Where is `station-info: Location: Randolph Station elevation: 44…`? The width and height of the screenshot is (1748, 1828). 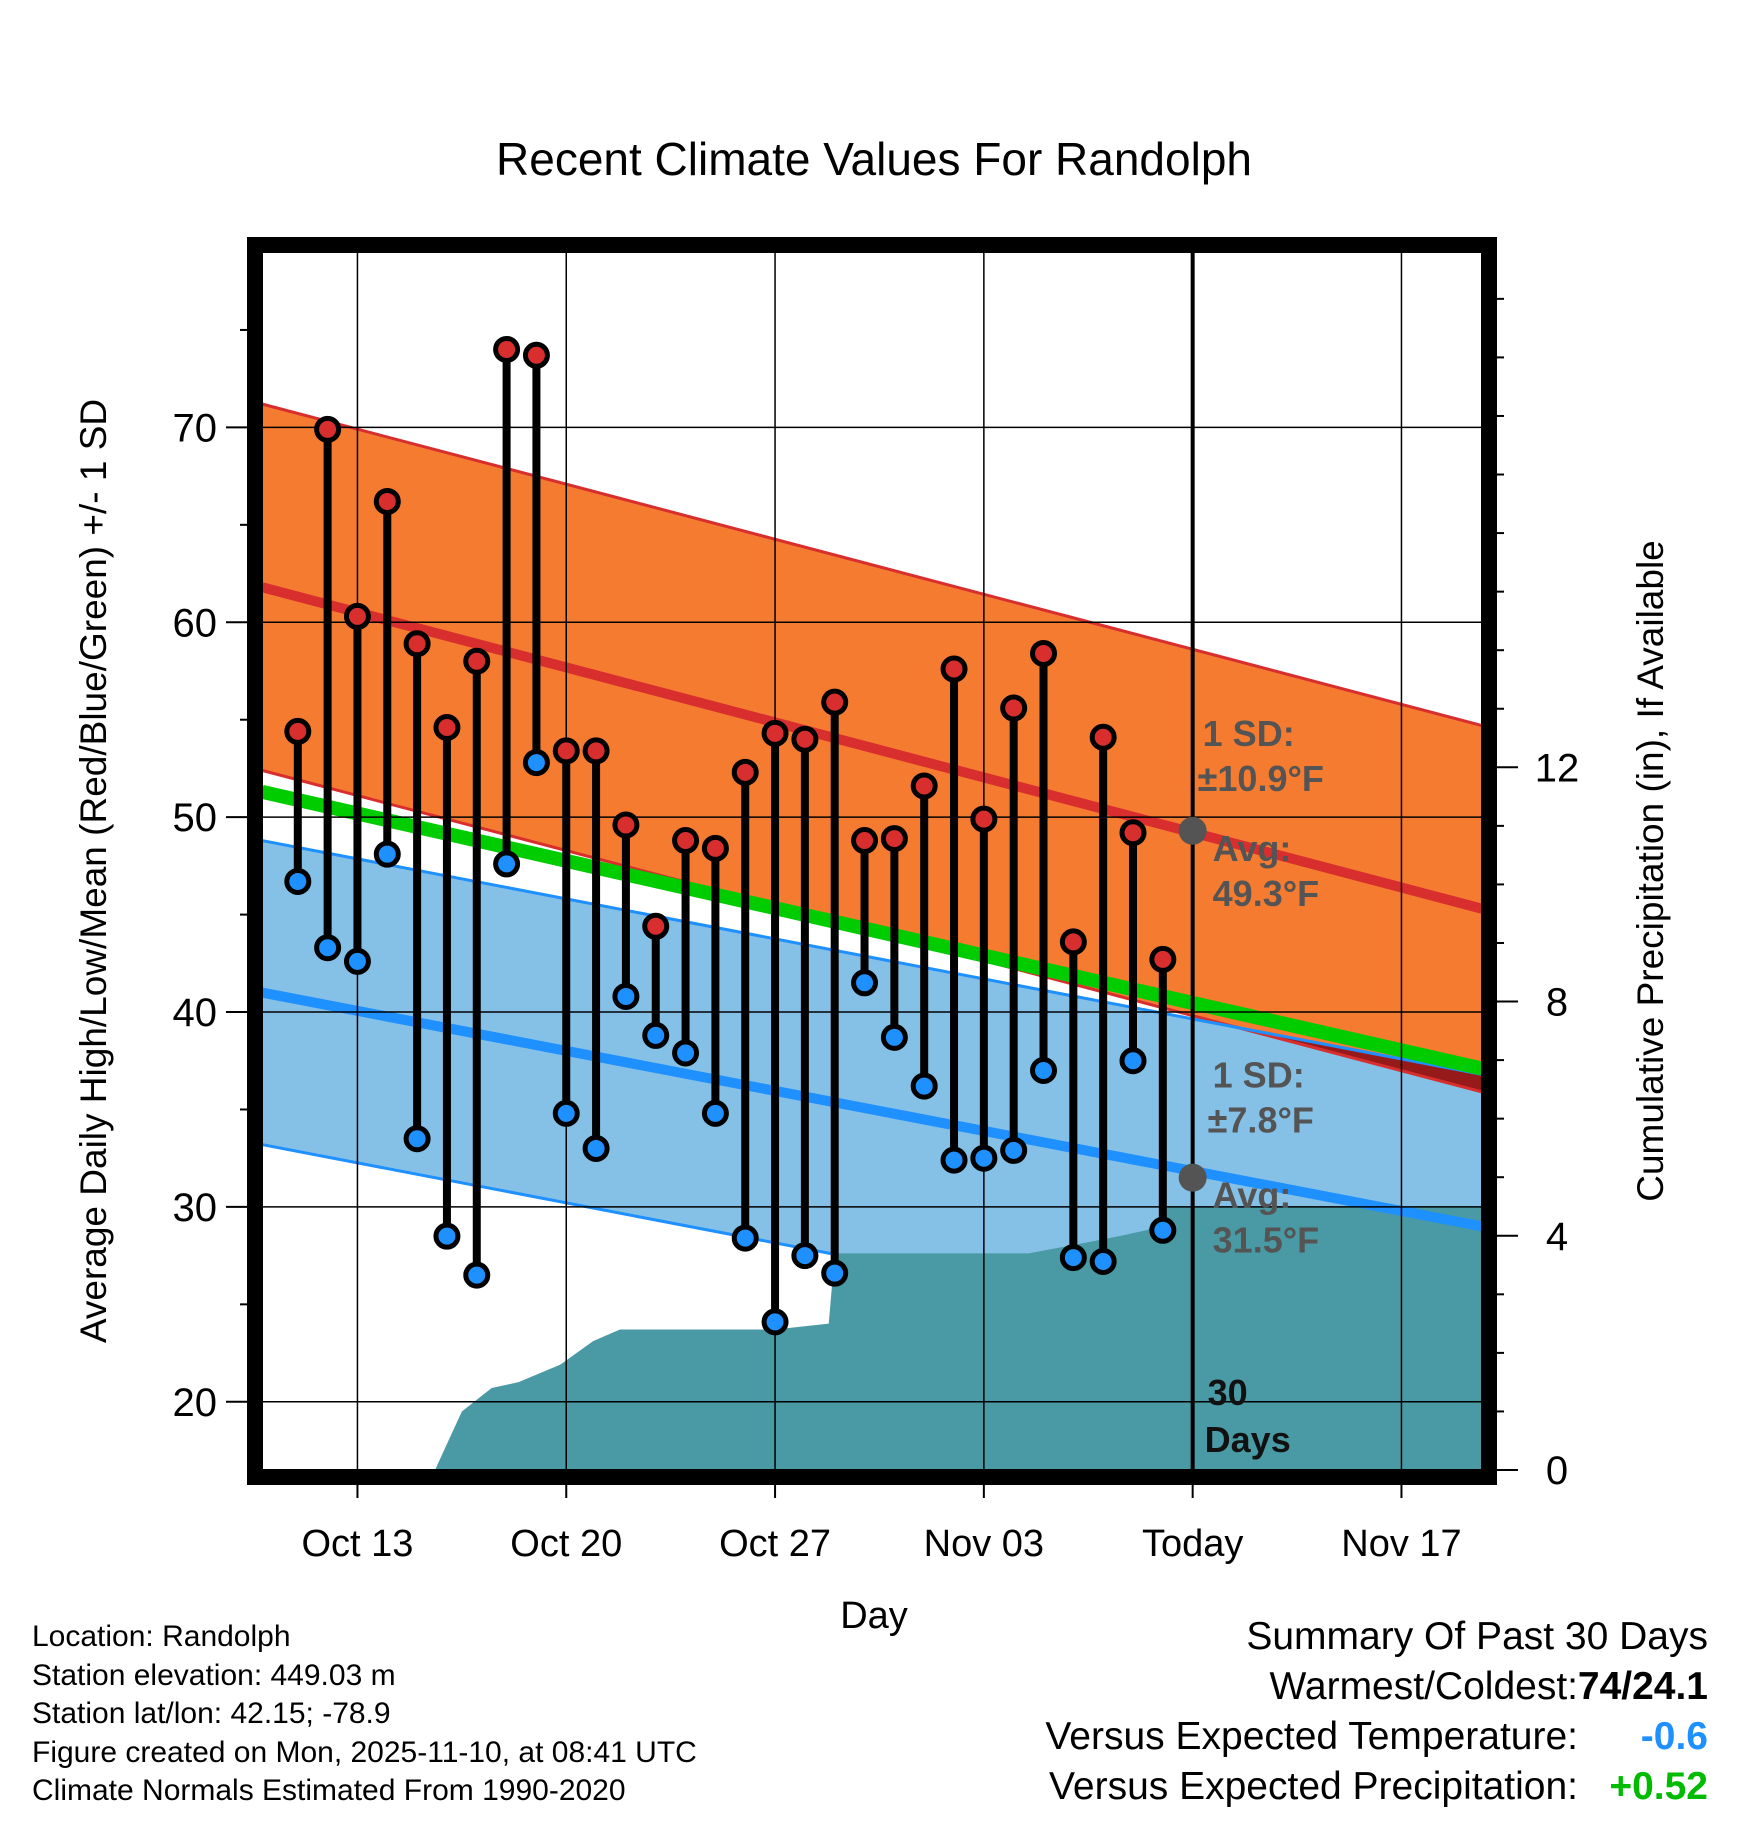 station-info: Location: Randolph Station elevation: 44… is located at coordinates (364, 1714).